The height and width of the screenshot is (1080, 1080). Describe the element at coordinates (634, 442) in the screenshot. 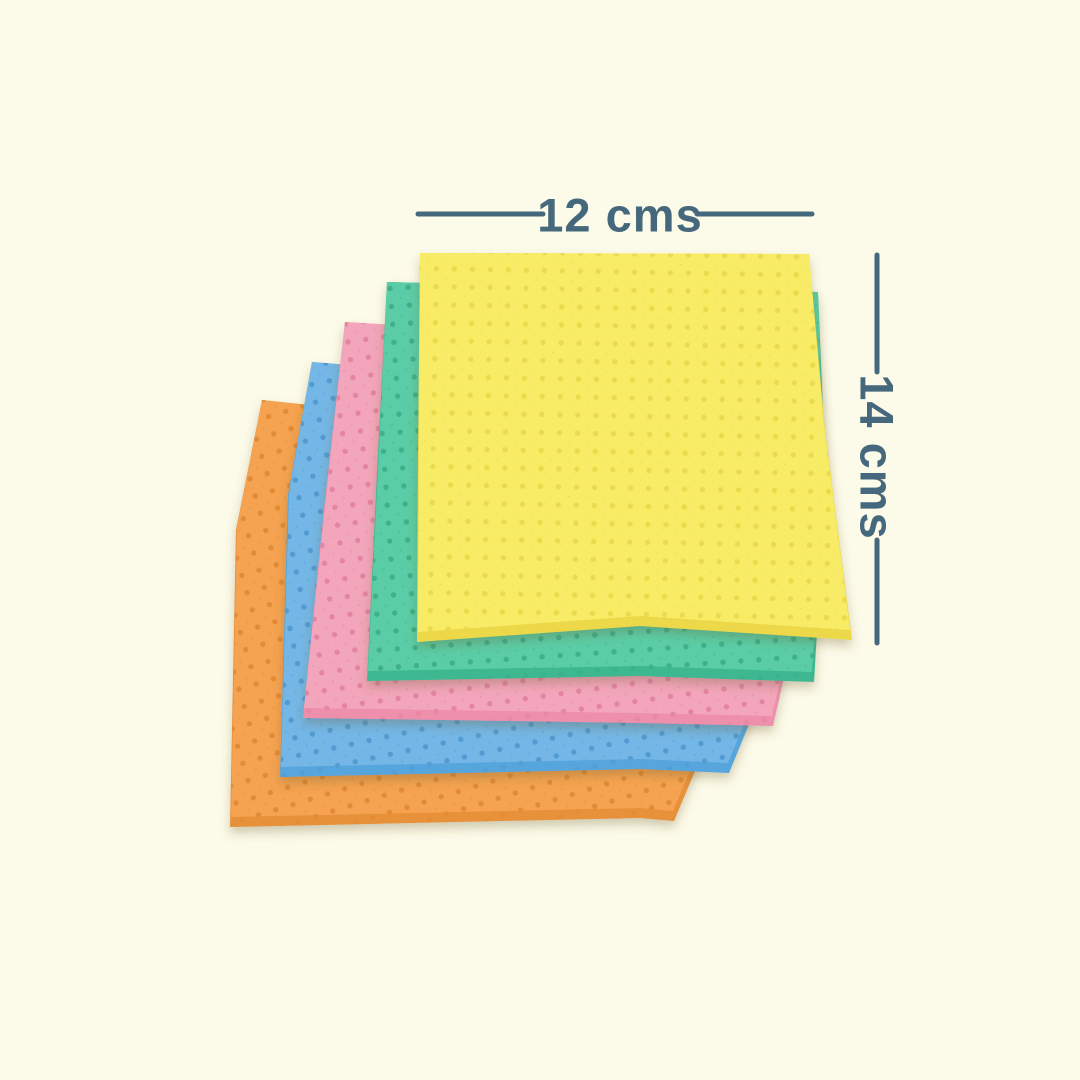

I see `sheet-face-texture` at that location.